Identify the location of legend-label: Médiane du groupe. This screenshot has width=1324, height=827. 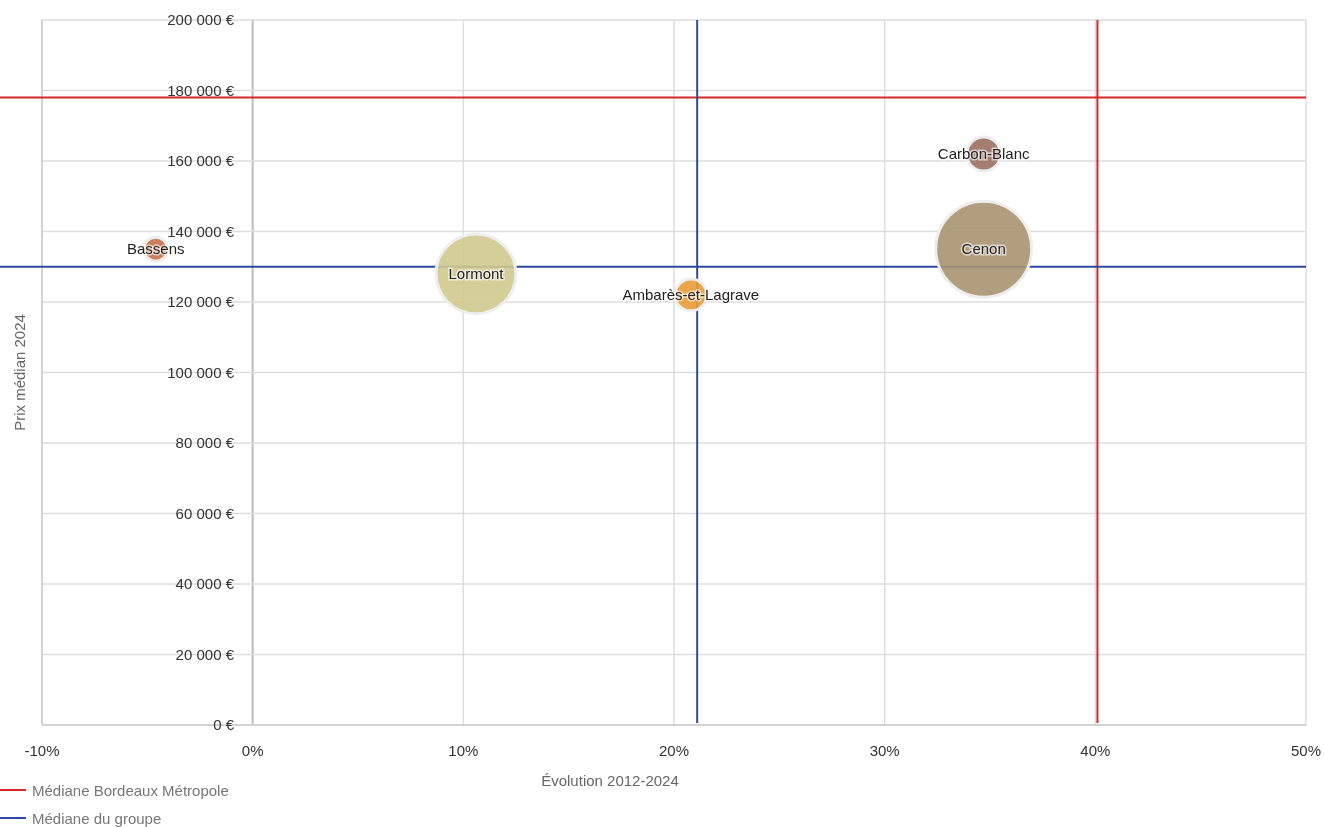
(97, 818).